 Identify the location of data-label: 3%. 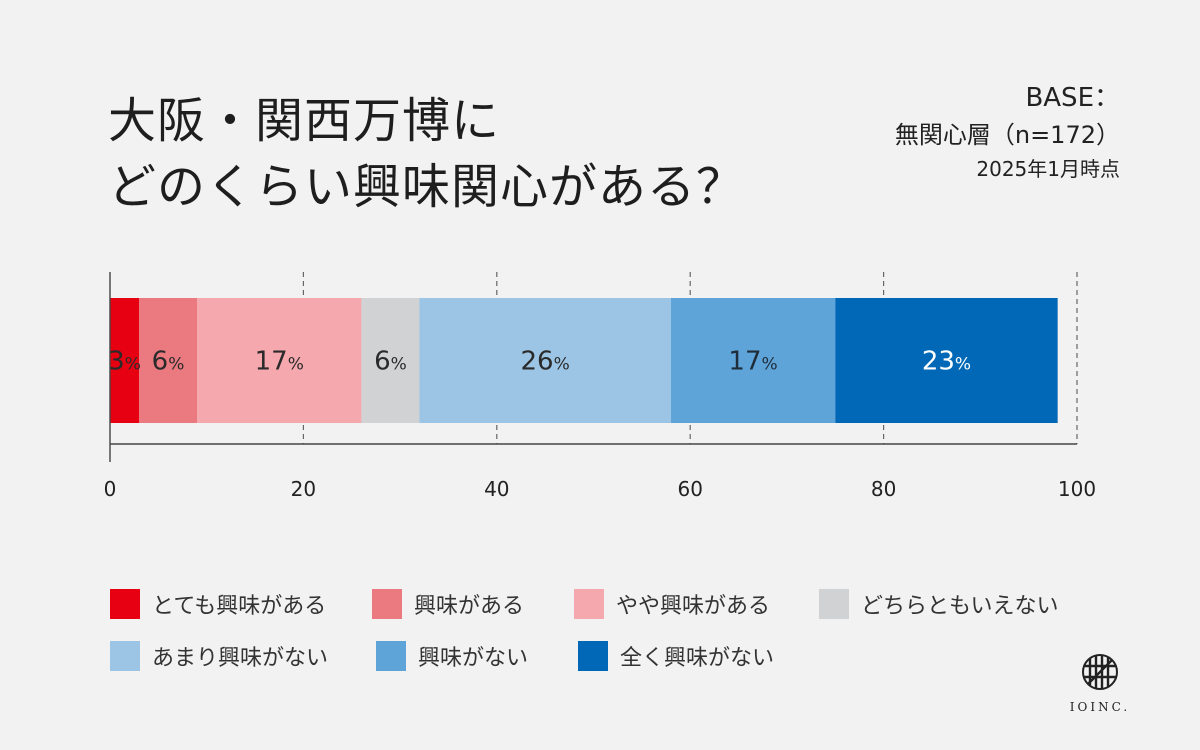
(124, 362).